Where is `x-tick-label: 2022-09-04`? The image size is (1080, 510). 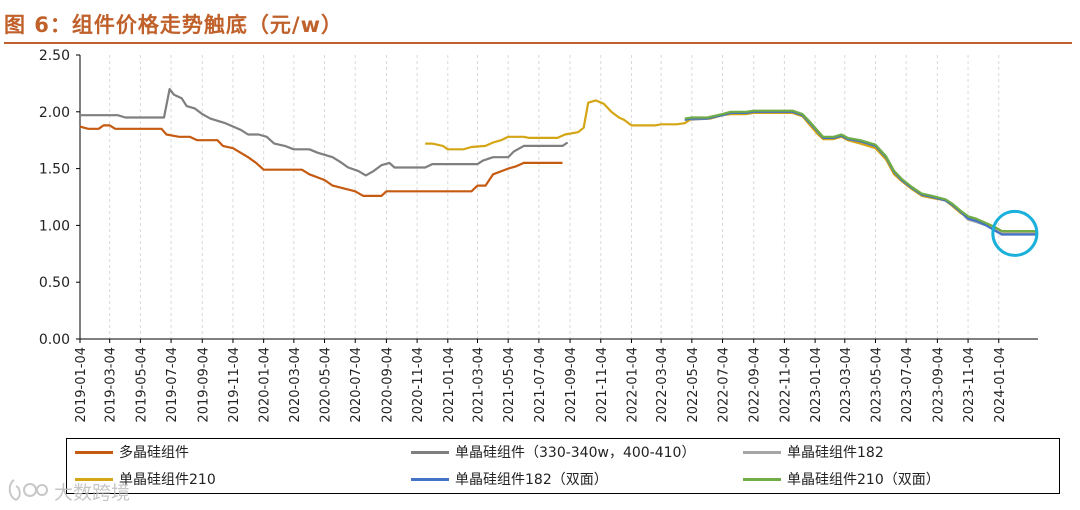 x-tick-label: 2022-09-04 is located at coordinates (755, 385).